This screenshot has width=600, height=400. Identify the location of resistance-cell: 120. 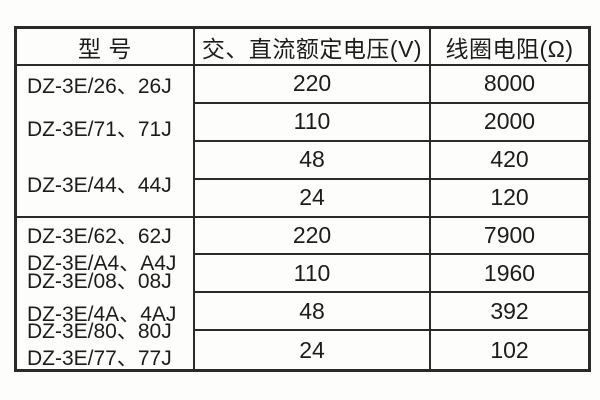
(509, 199).